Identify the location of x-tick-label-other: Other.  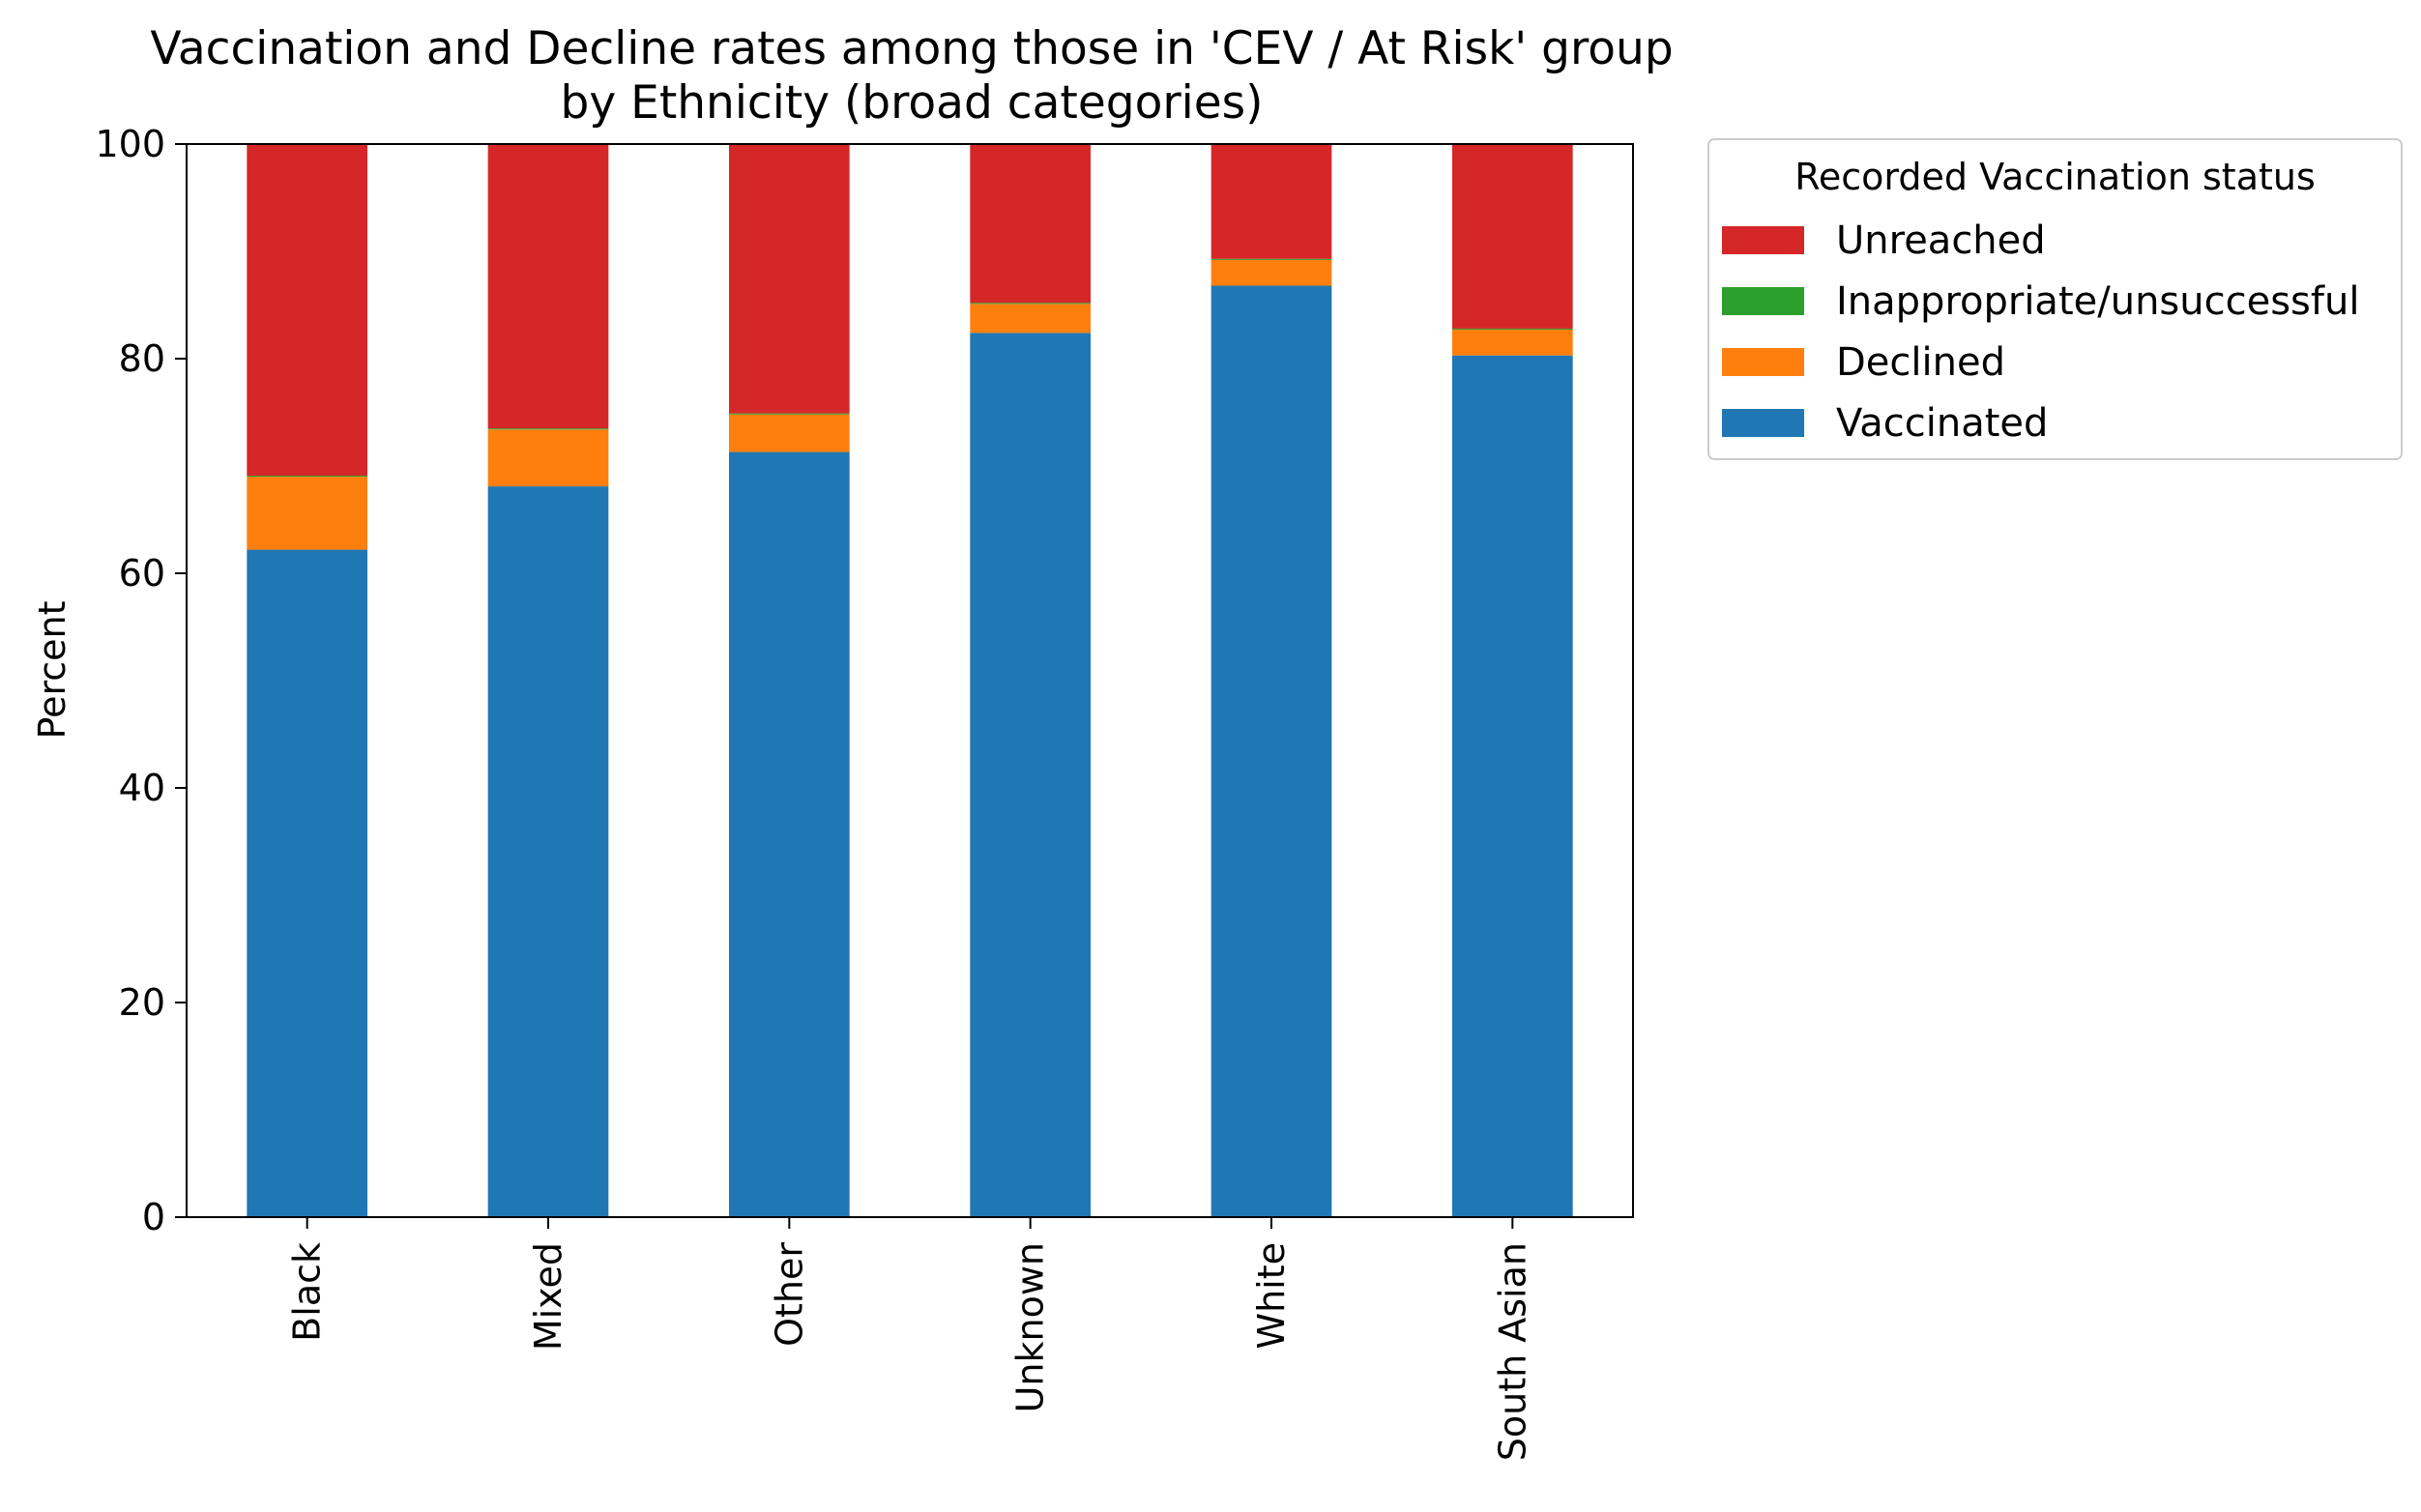
(789, 1294).